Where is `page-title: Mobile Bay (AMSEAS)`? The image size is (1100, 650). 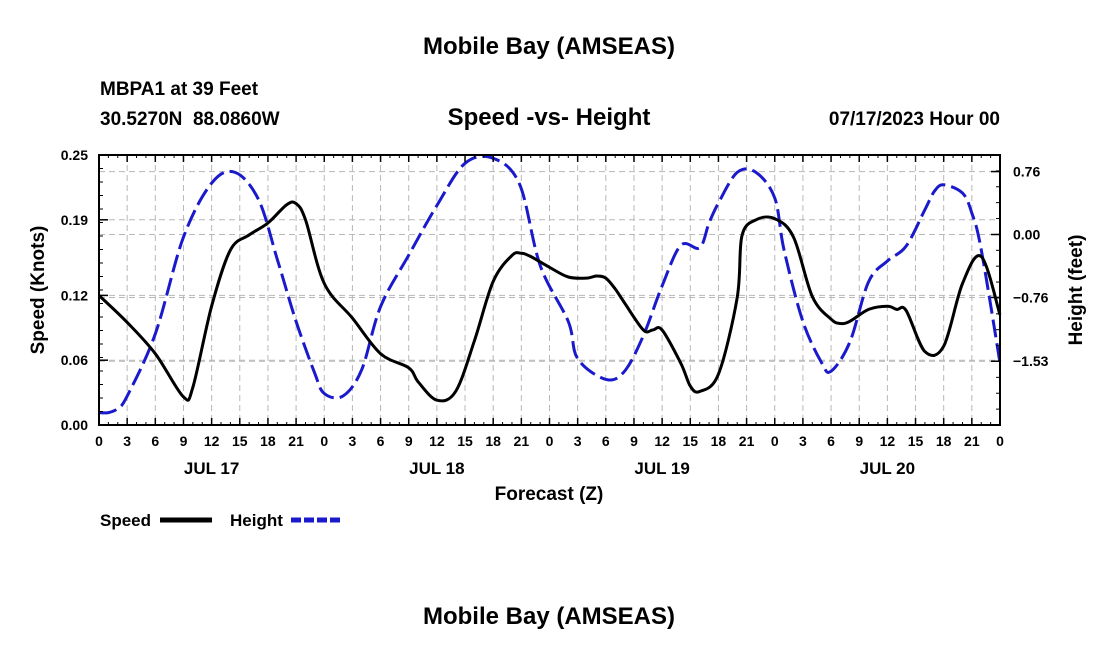 page-title: Mobile Bay (AMSEAS) is located at coordinates (549, 46).